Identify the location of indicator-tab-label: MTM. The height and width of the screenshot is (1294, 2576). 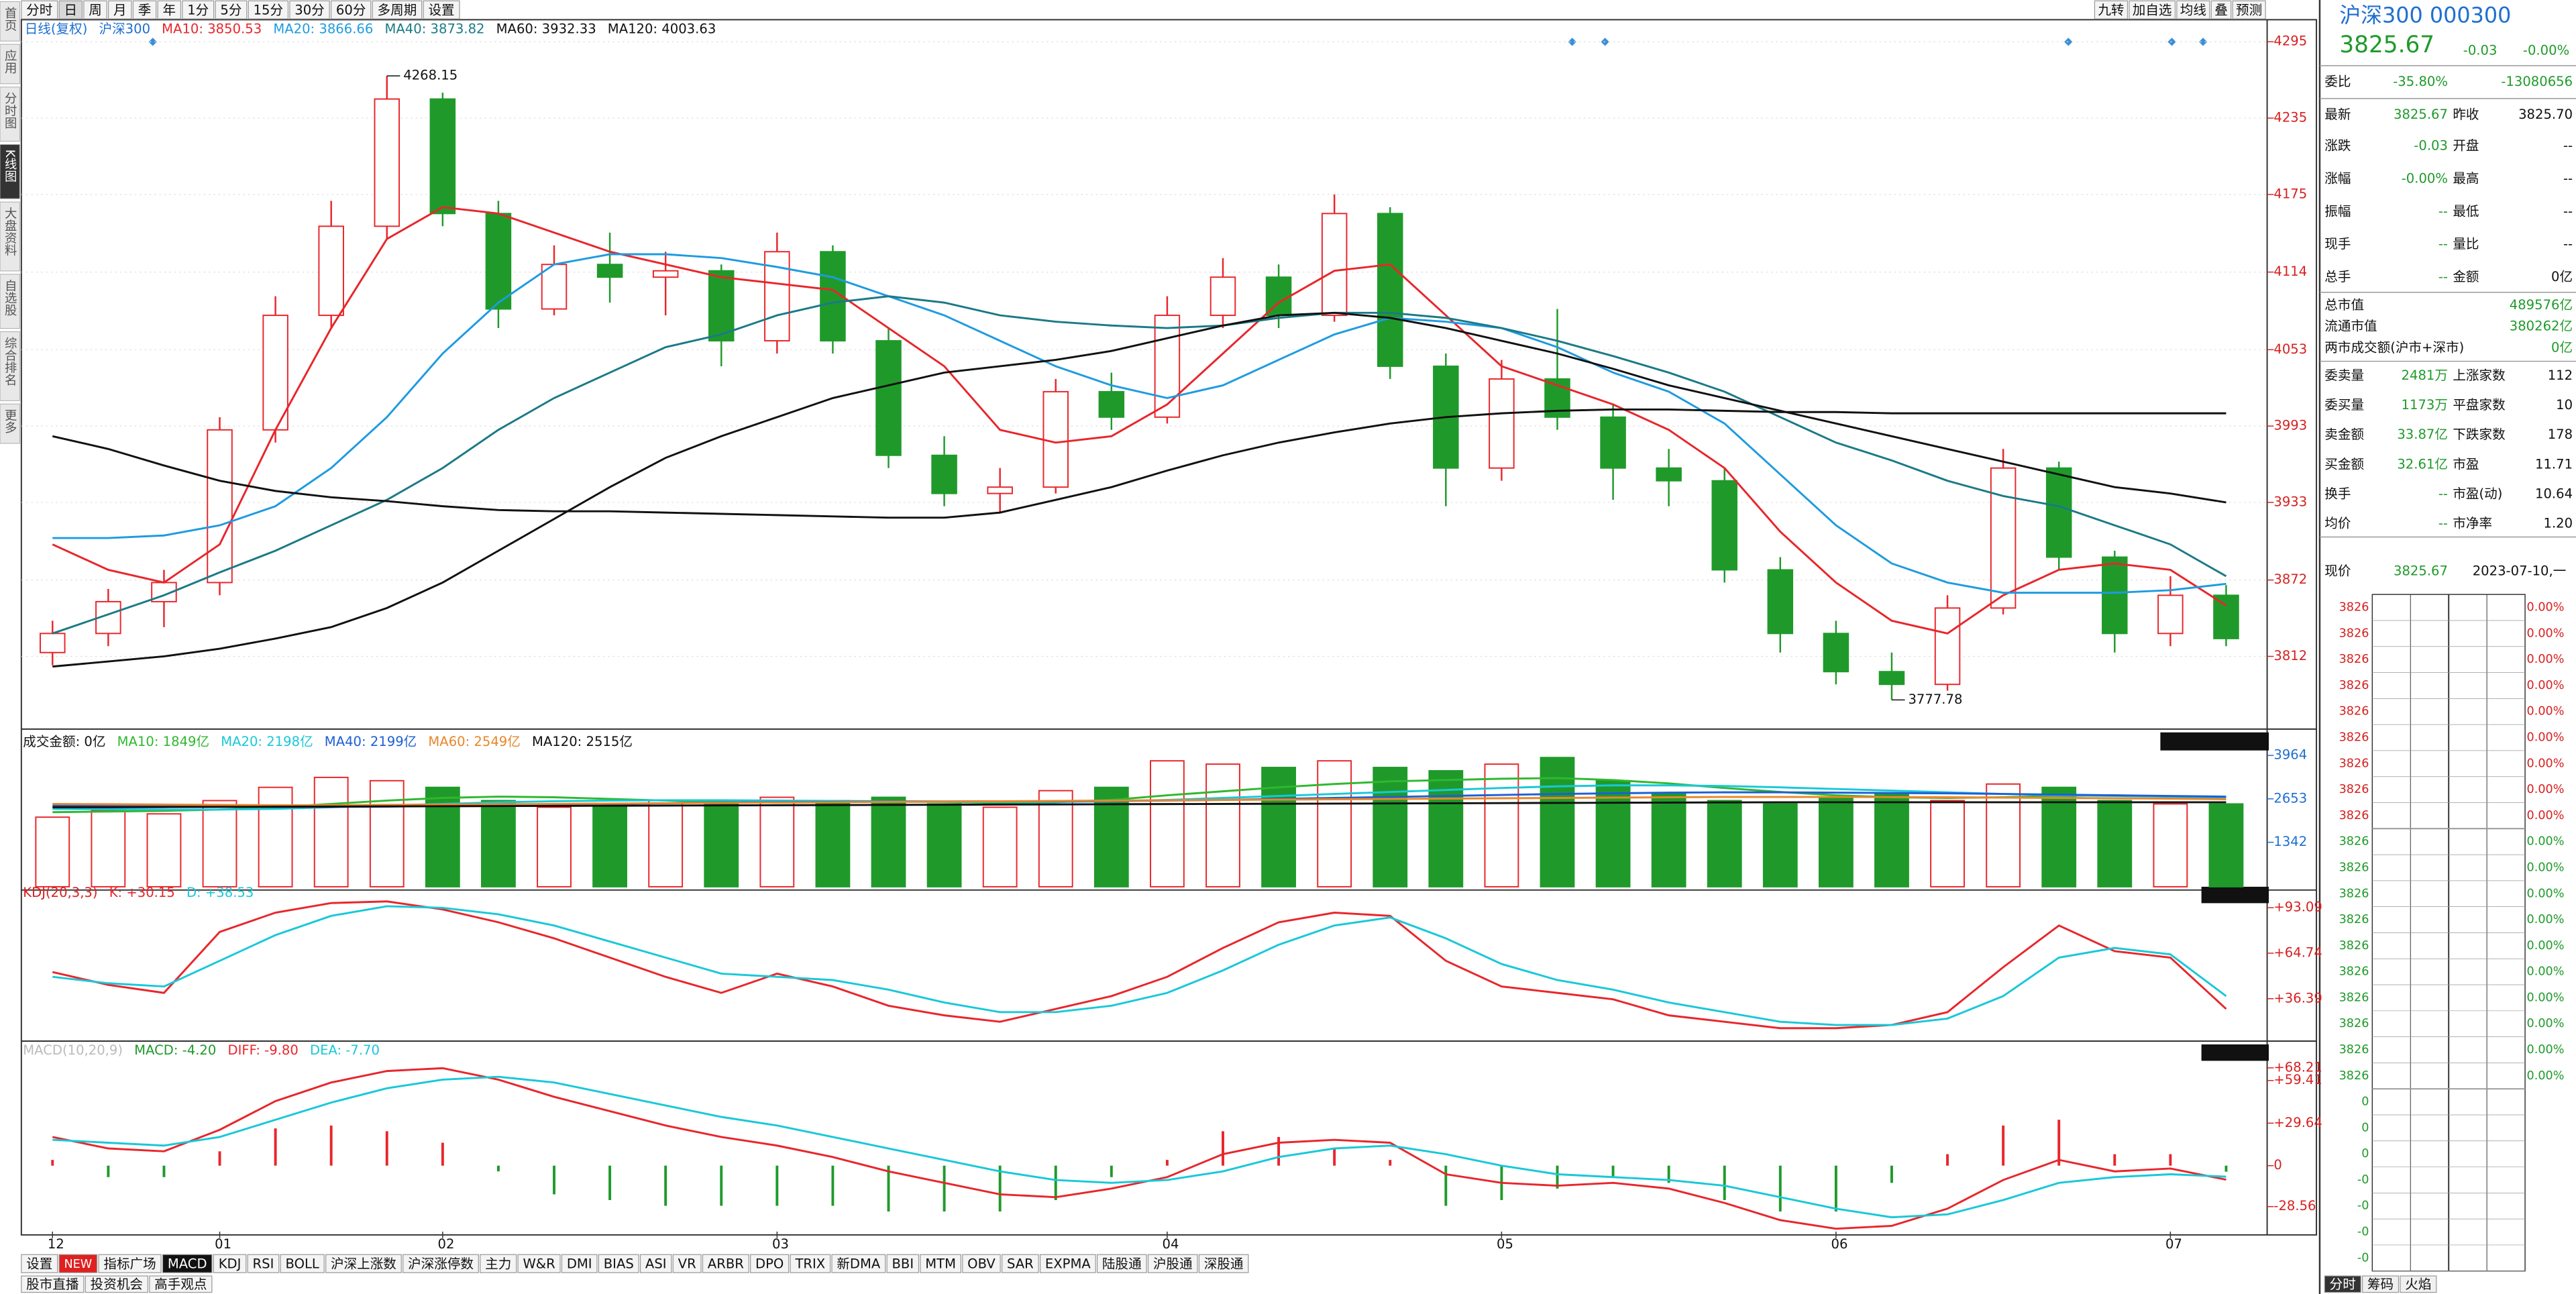
(940, 1263).